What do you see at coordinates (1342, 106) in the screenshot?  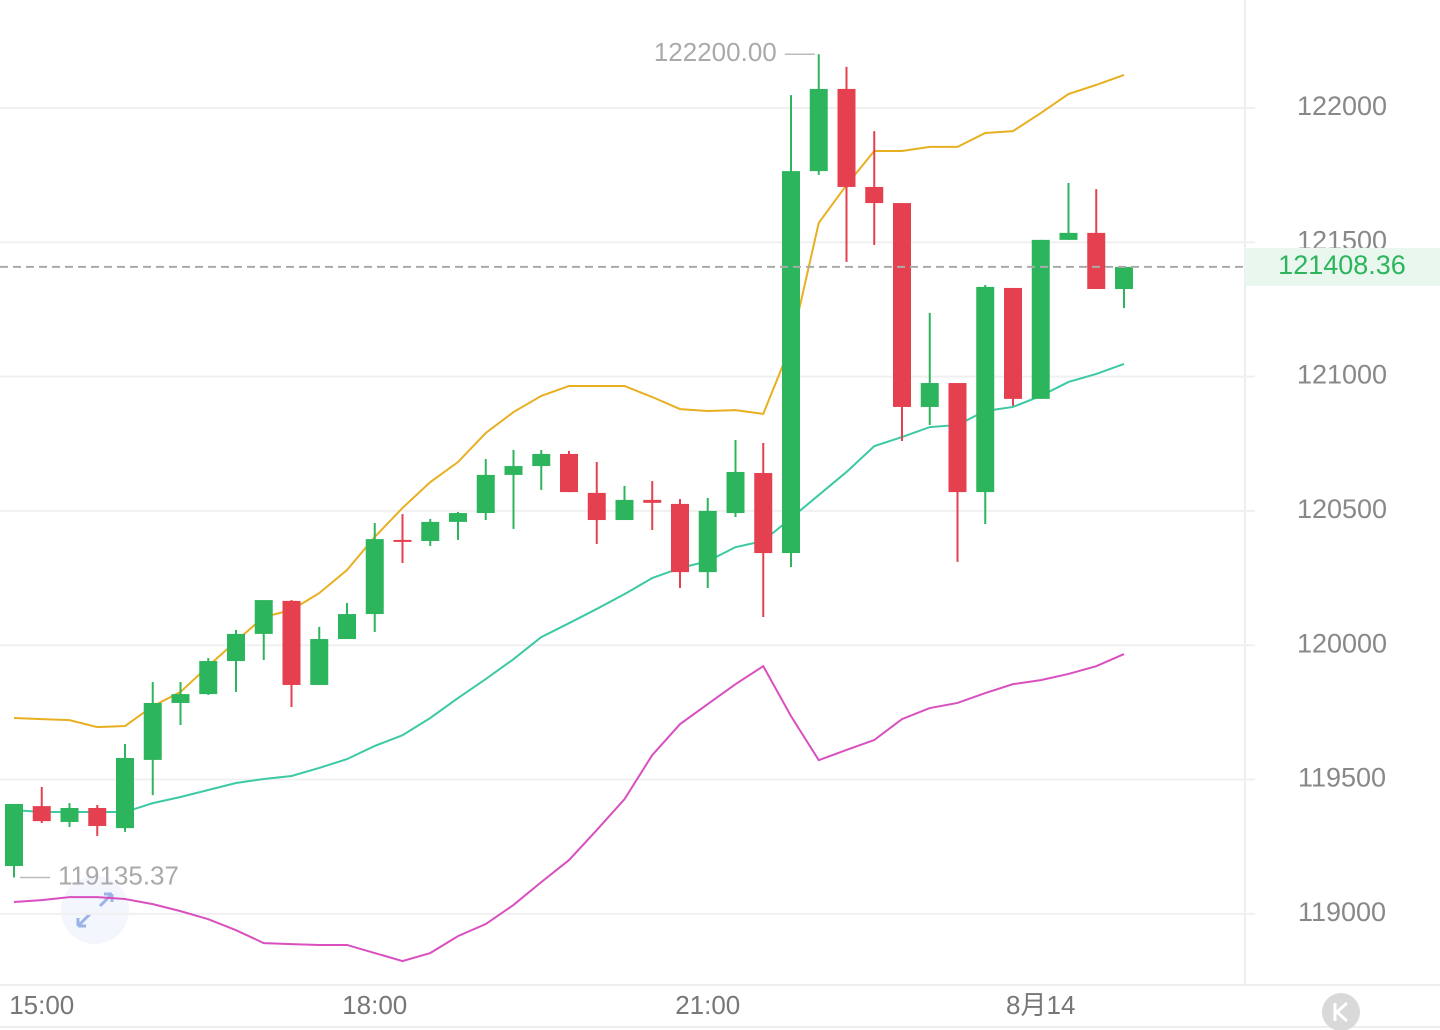 I see `y-tick-label: 122000` at bounding box center [1342, 106].